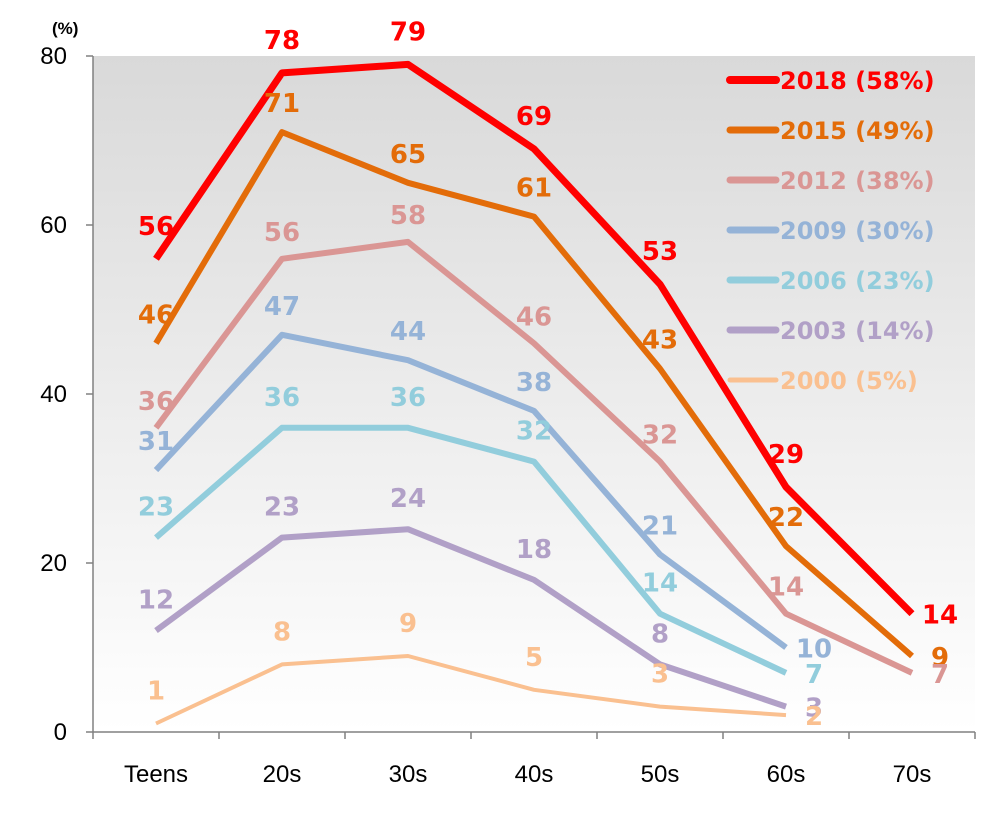  Describe the element at coordinates (408, 499) in the screenshot. I see `data-label-2003-30s: 24` at that location.